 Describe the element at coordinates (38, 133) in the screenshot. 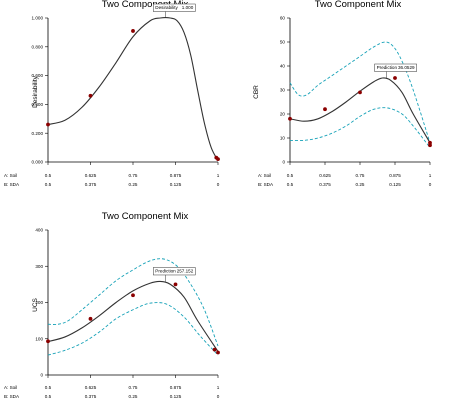

I see `y-tick-label: 0.200` at that location.